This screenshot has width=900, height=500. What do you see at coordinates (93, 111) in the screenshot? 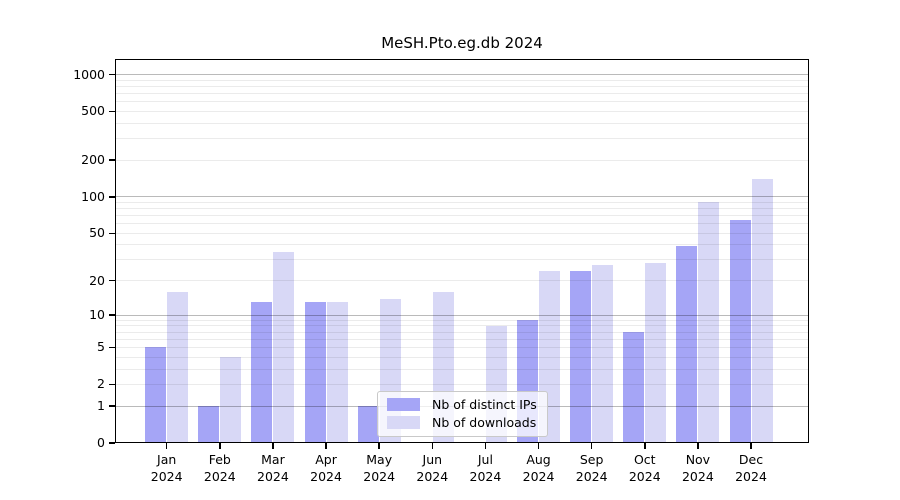
I see `y-tick-label: 500` at bounding box center [93, 111].